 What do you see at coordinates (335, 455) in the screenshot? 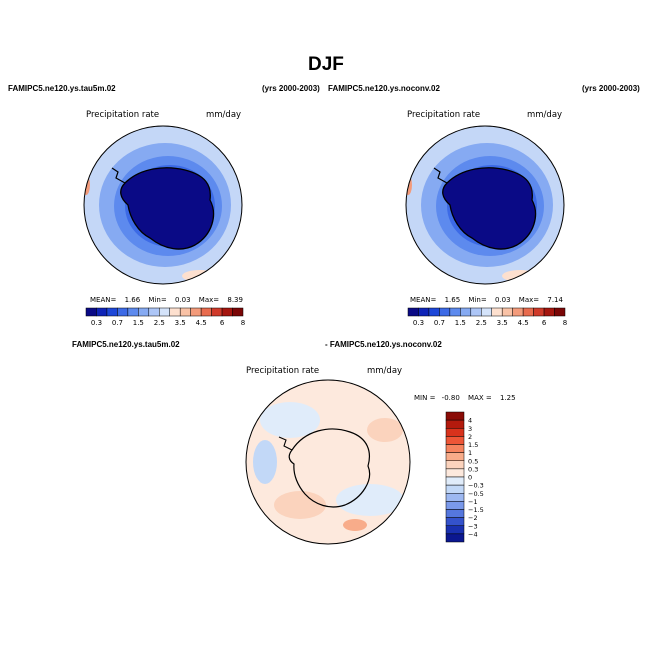
I see `panel3-continent-fill` at bounding box center [335, 455].